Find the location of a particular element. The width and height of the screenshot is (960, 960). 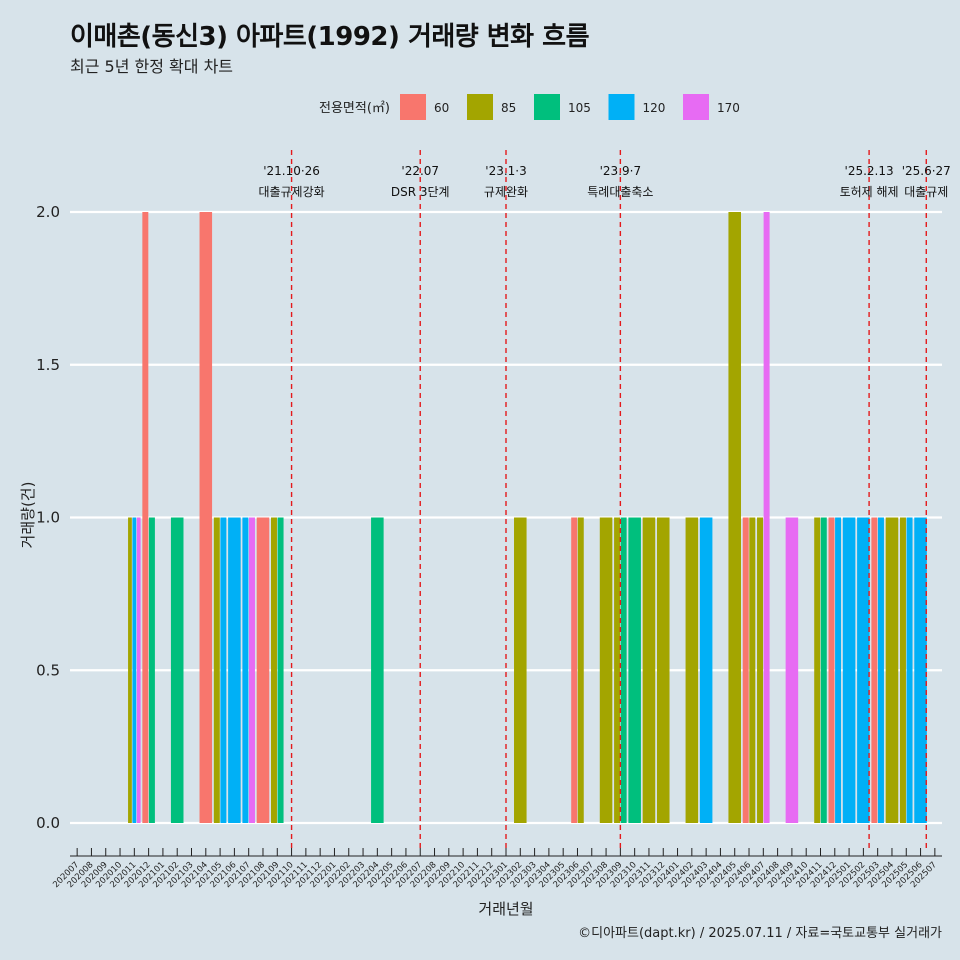

chart-title: 이매촌(동신3) 아파트(1992) 거래량 변화 흐름 is located at coordinates (330, 37).